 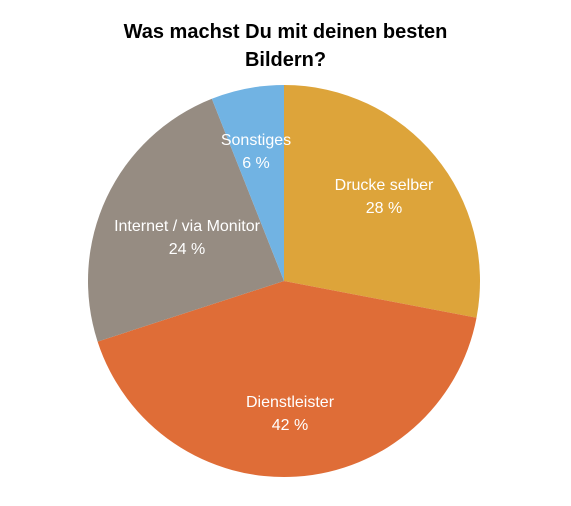 I want to click on chart-title-line-1: Was machst Du mit deinen besten, so click(x=285, y=32).